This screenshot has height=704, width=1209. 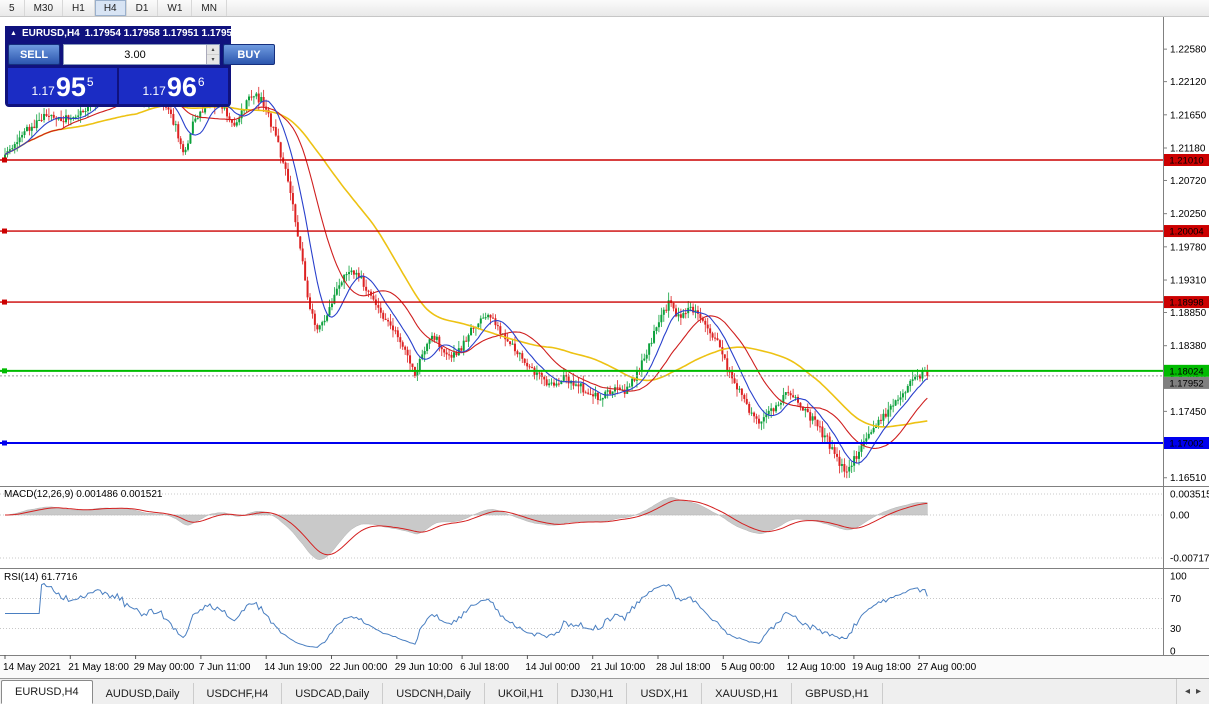 I want to click on svg-text: 28 Jul 18:00, so click(x=683, y=667).